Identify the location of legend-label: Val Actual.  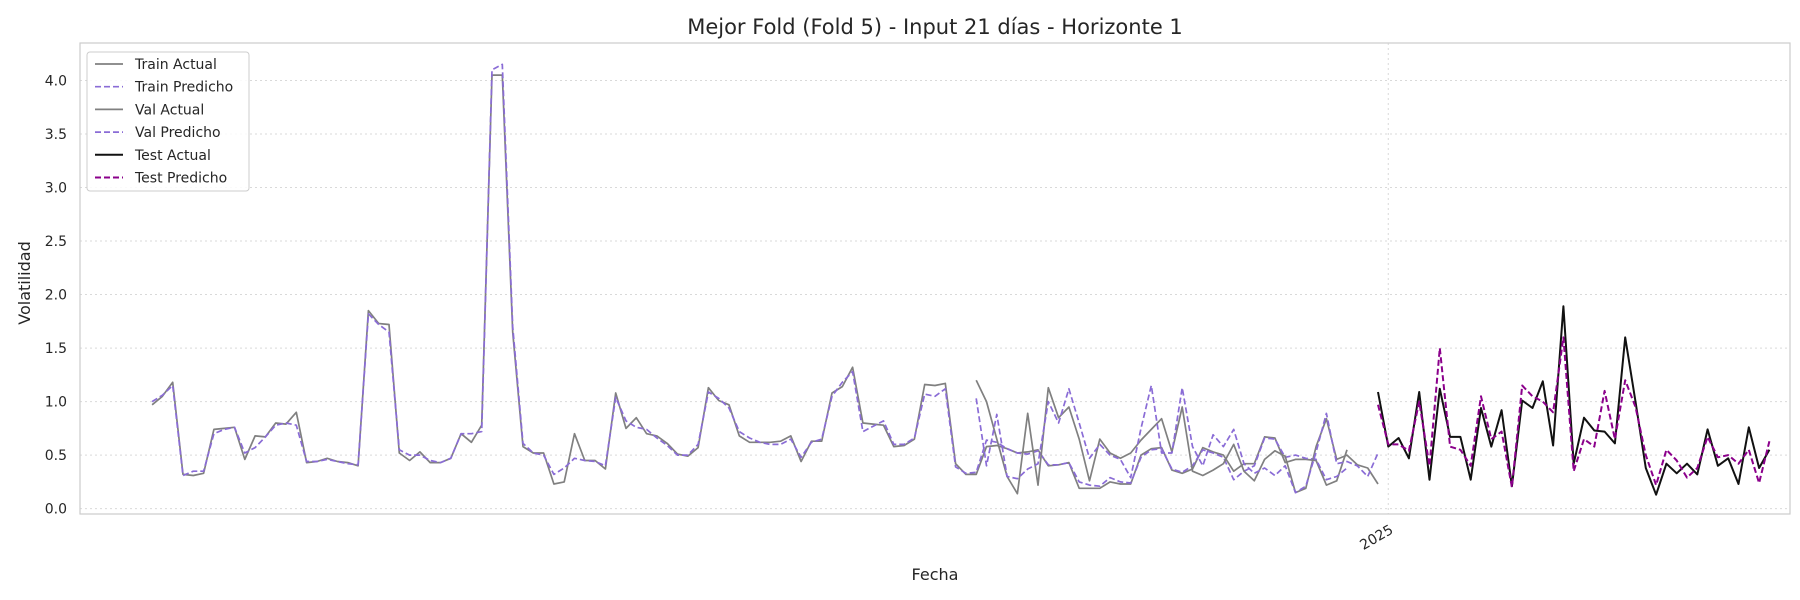
(169, 110).